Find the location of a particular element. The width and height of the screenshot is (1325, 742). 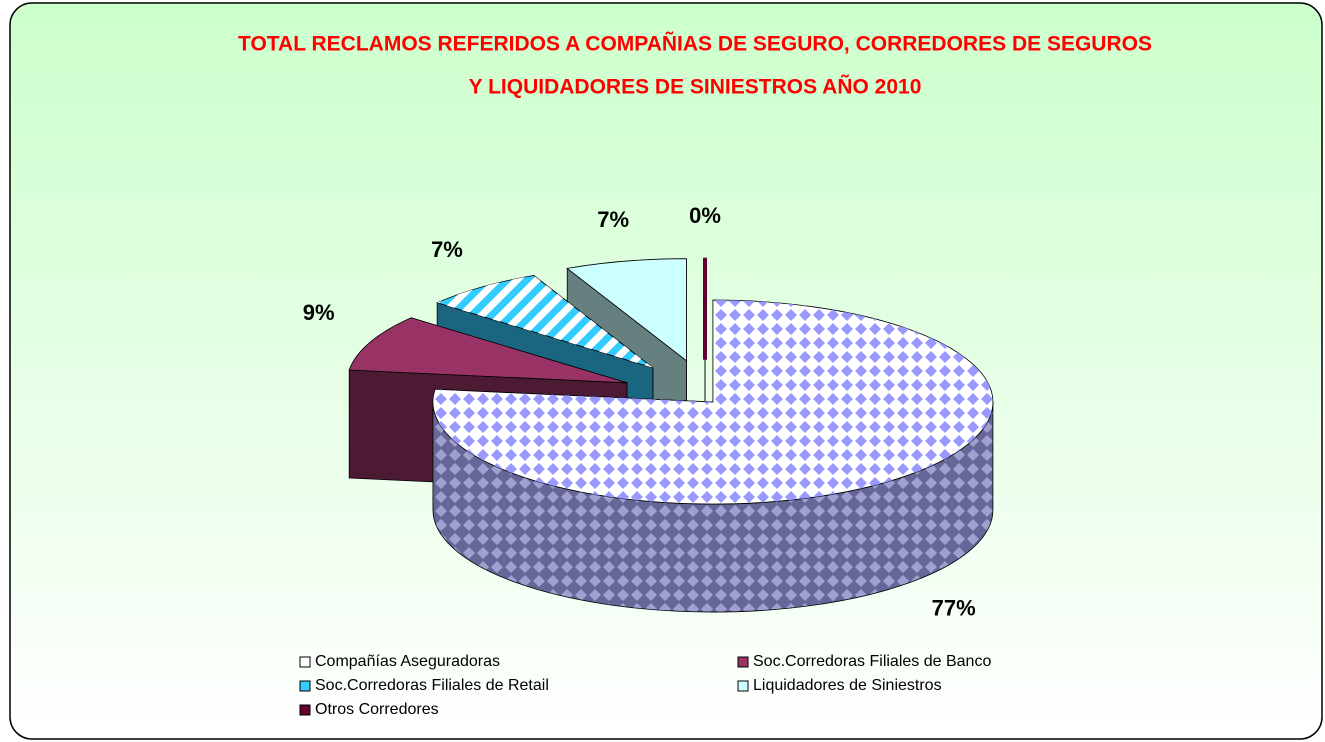

legend-label: Soc.Corredoras Filiales de Banco is located at coordinates (872, 661).